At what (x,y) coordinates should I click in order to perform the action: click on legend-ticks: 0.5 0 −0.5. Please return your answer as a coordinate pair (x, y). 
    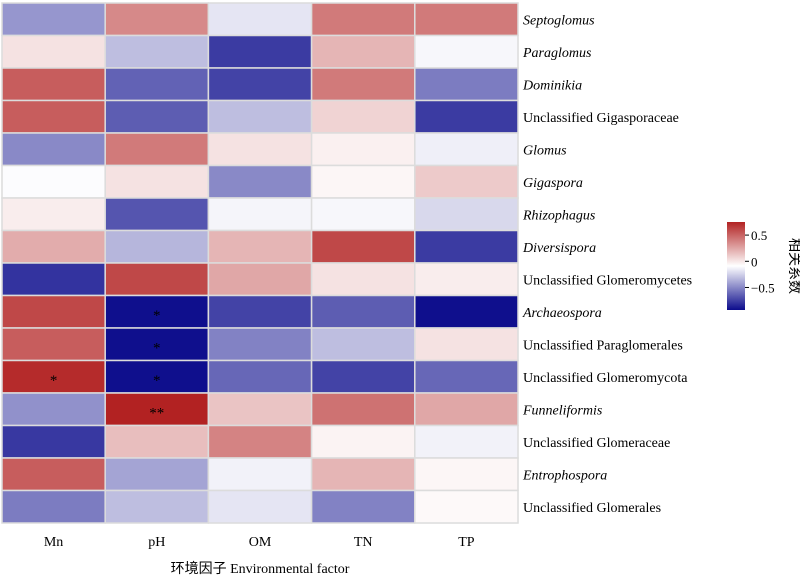
    Looking at the image, I should click on (760, 261).